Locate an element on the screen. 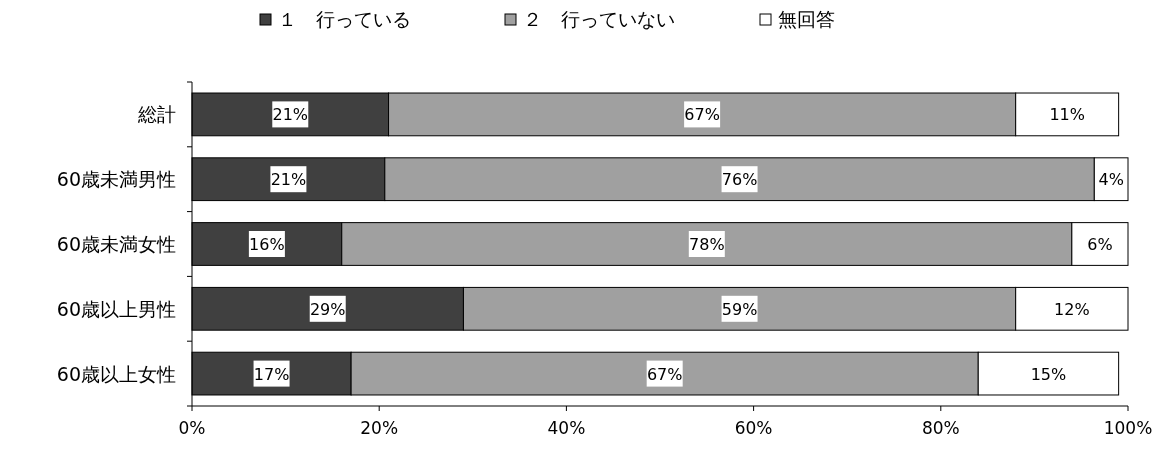 Image resolution: width=1154 pixels, height=450 pixels. data-label: 4% is located at coordinates (1111, 180).